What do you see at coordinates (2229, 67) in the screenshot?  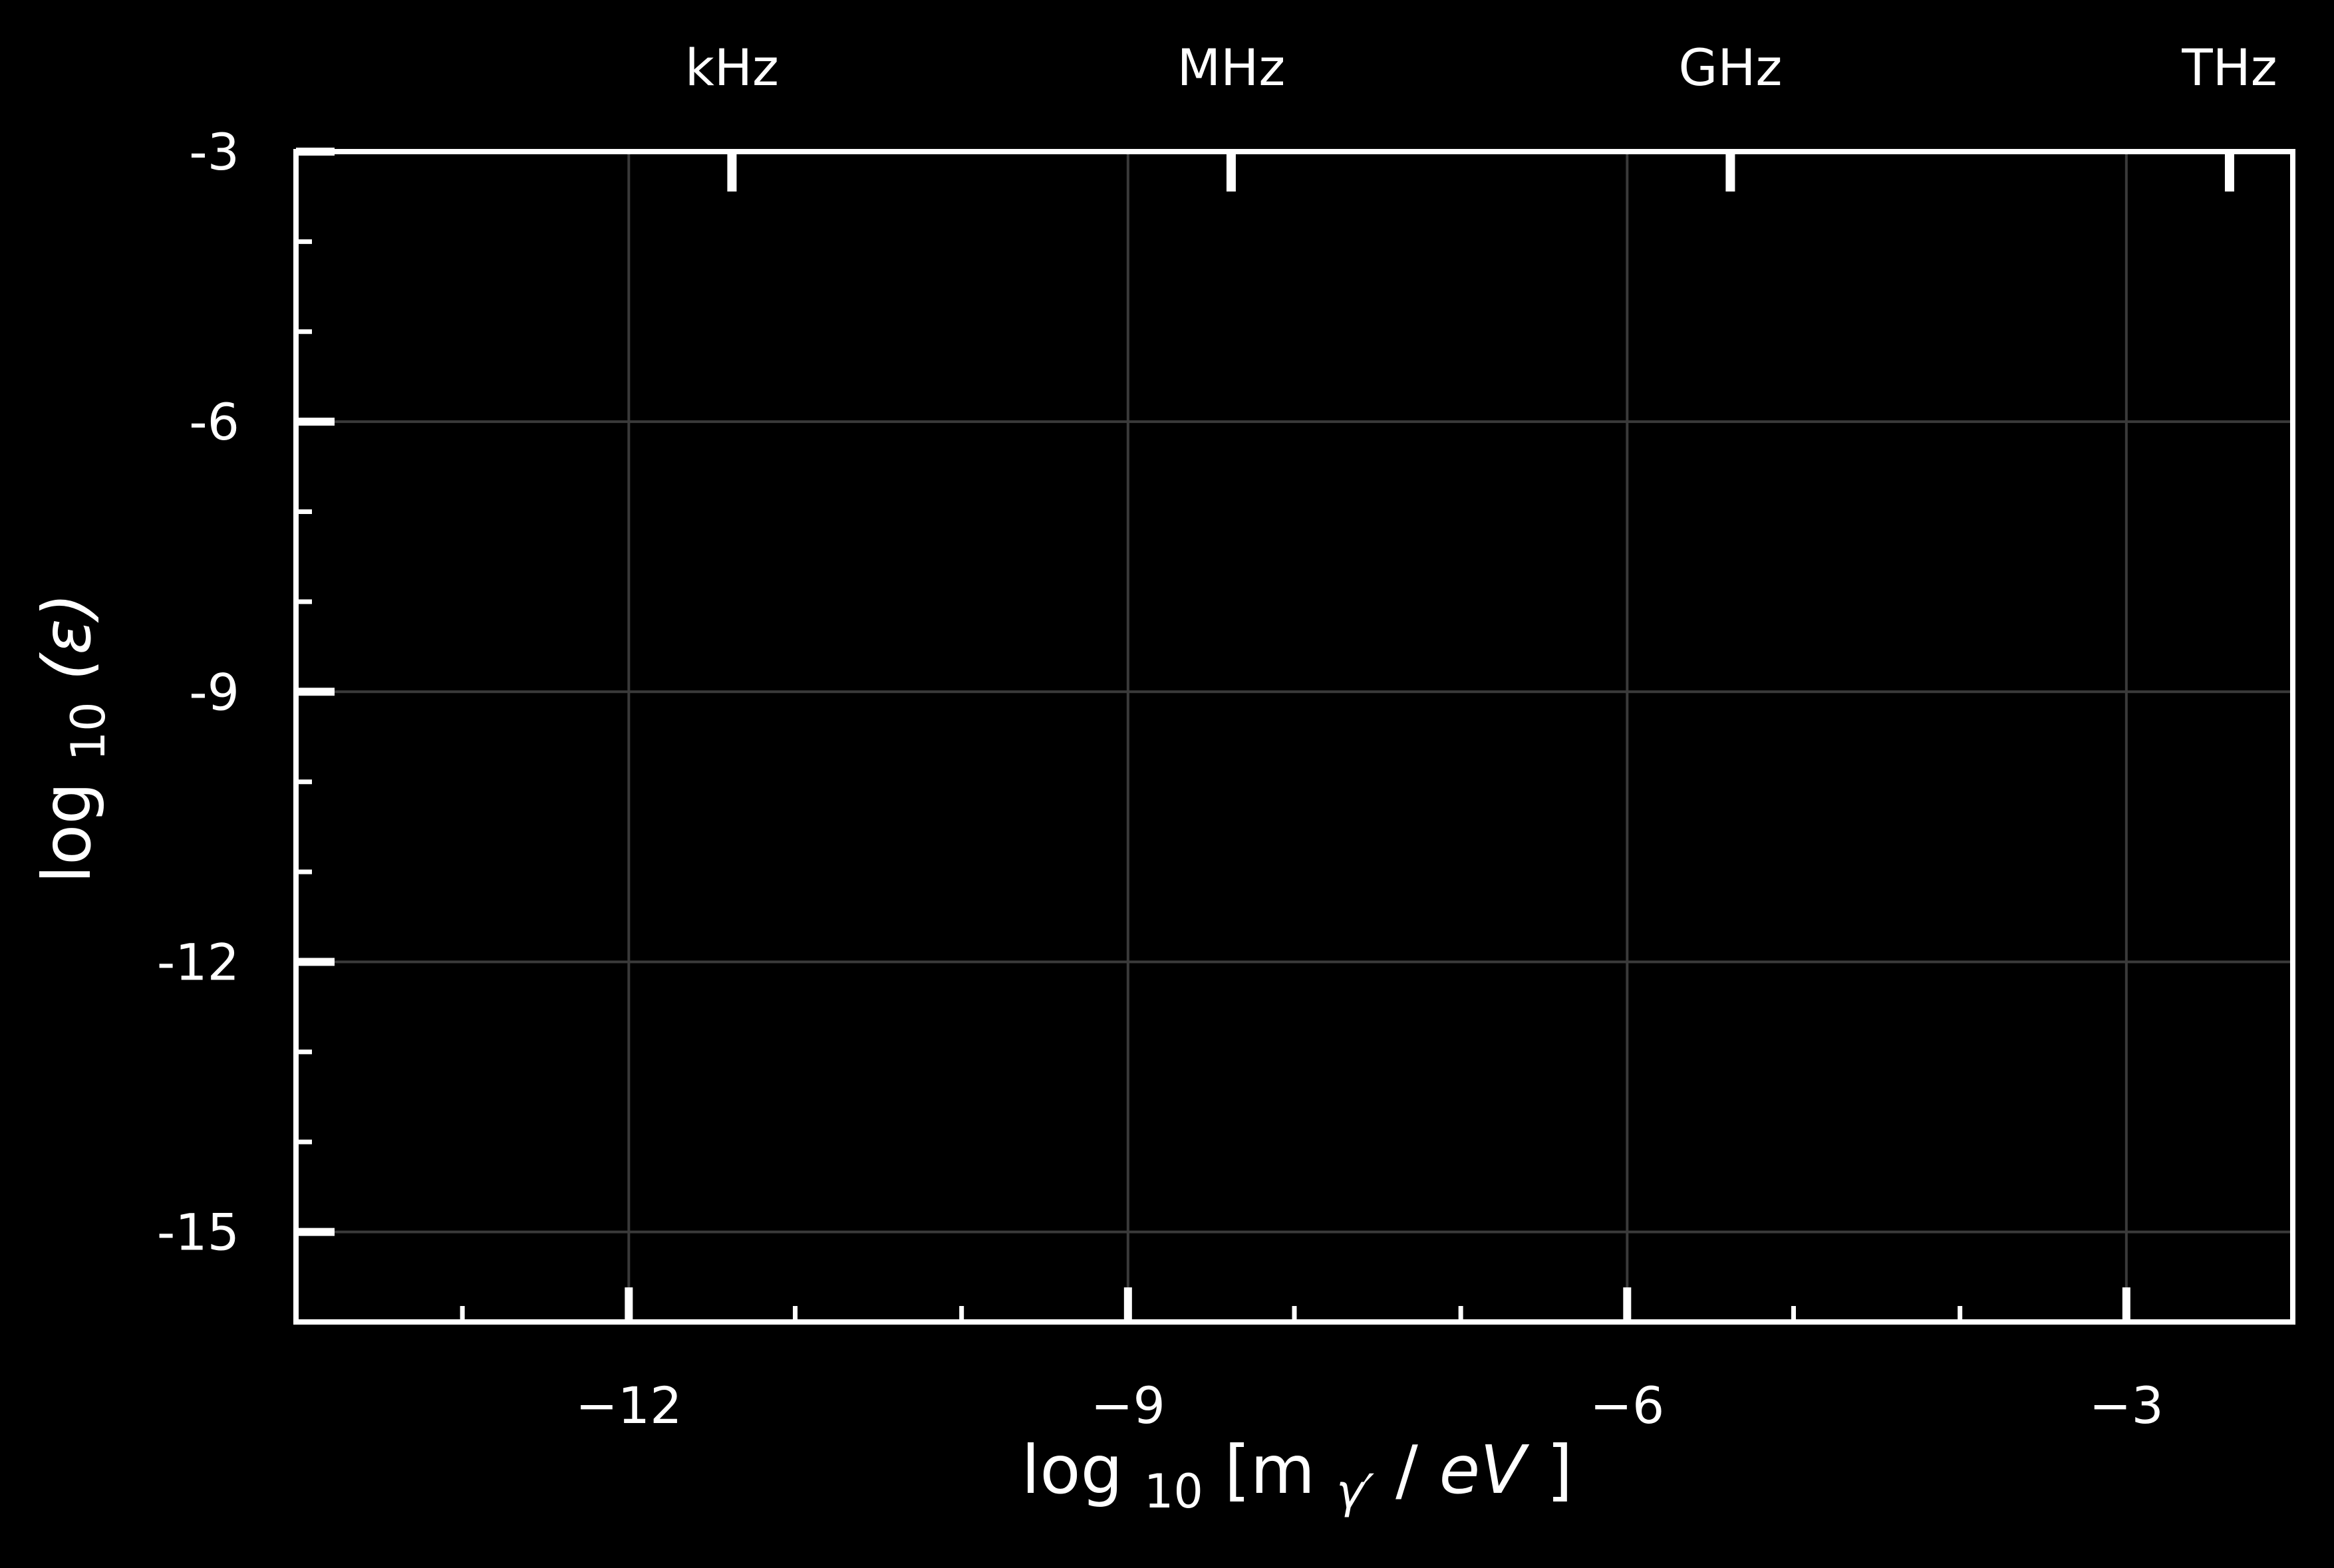 I see `top-tick-label: THz` at bounding box center [2229, 67].